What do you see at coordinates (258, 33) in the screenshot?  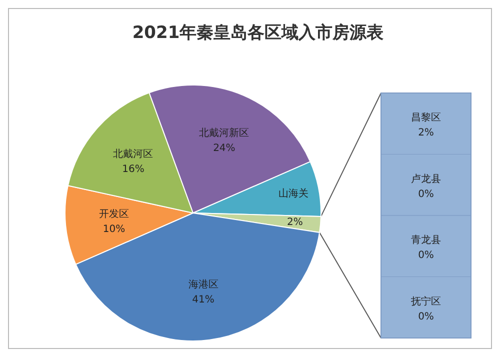 I see `chart-title: 2021年秦皇岛各区域入市房源表` at bounding box center [258, 33].